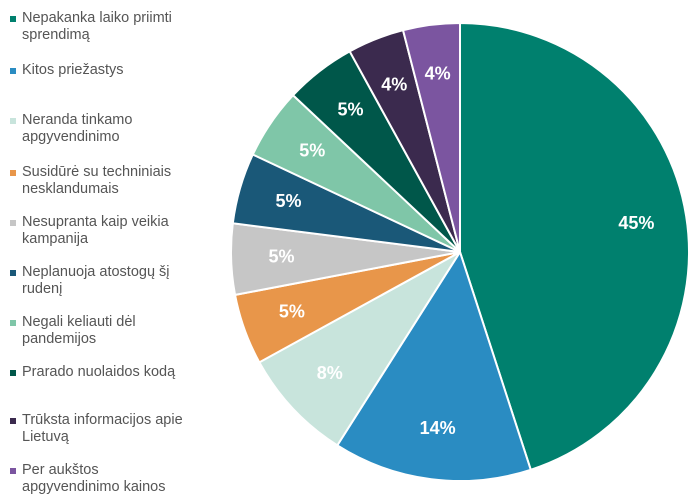 This screenshot has height=502, width=690. I want to click on legend-item: Negali keliauti dėl pandemijos, so click(117, 331).